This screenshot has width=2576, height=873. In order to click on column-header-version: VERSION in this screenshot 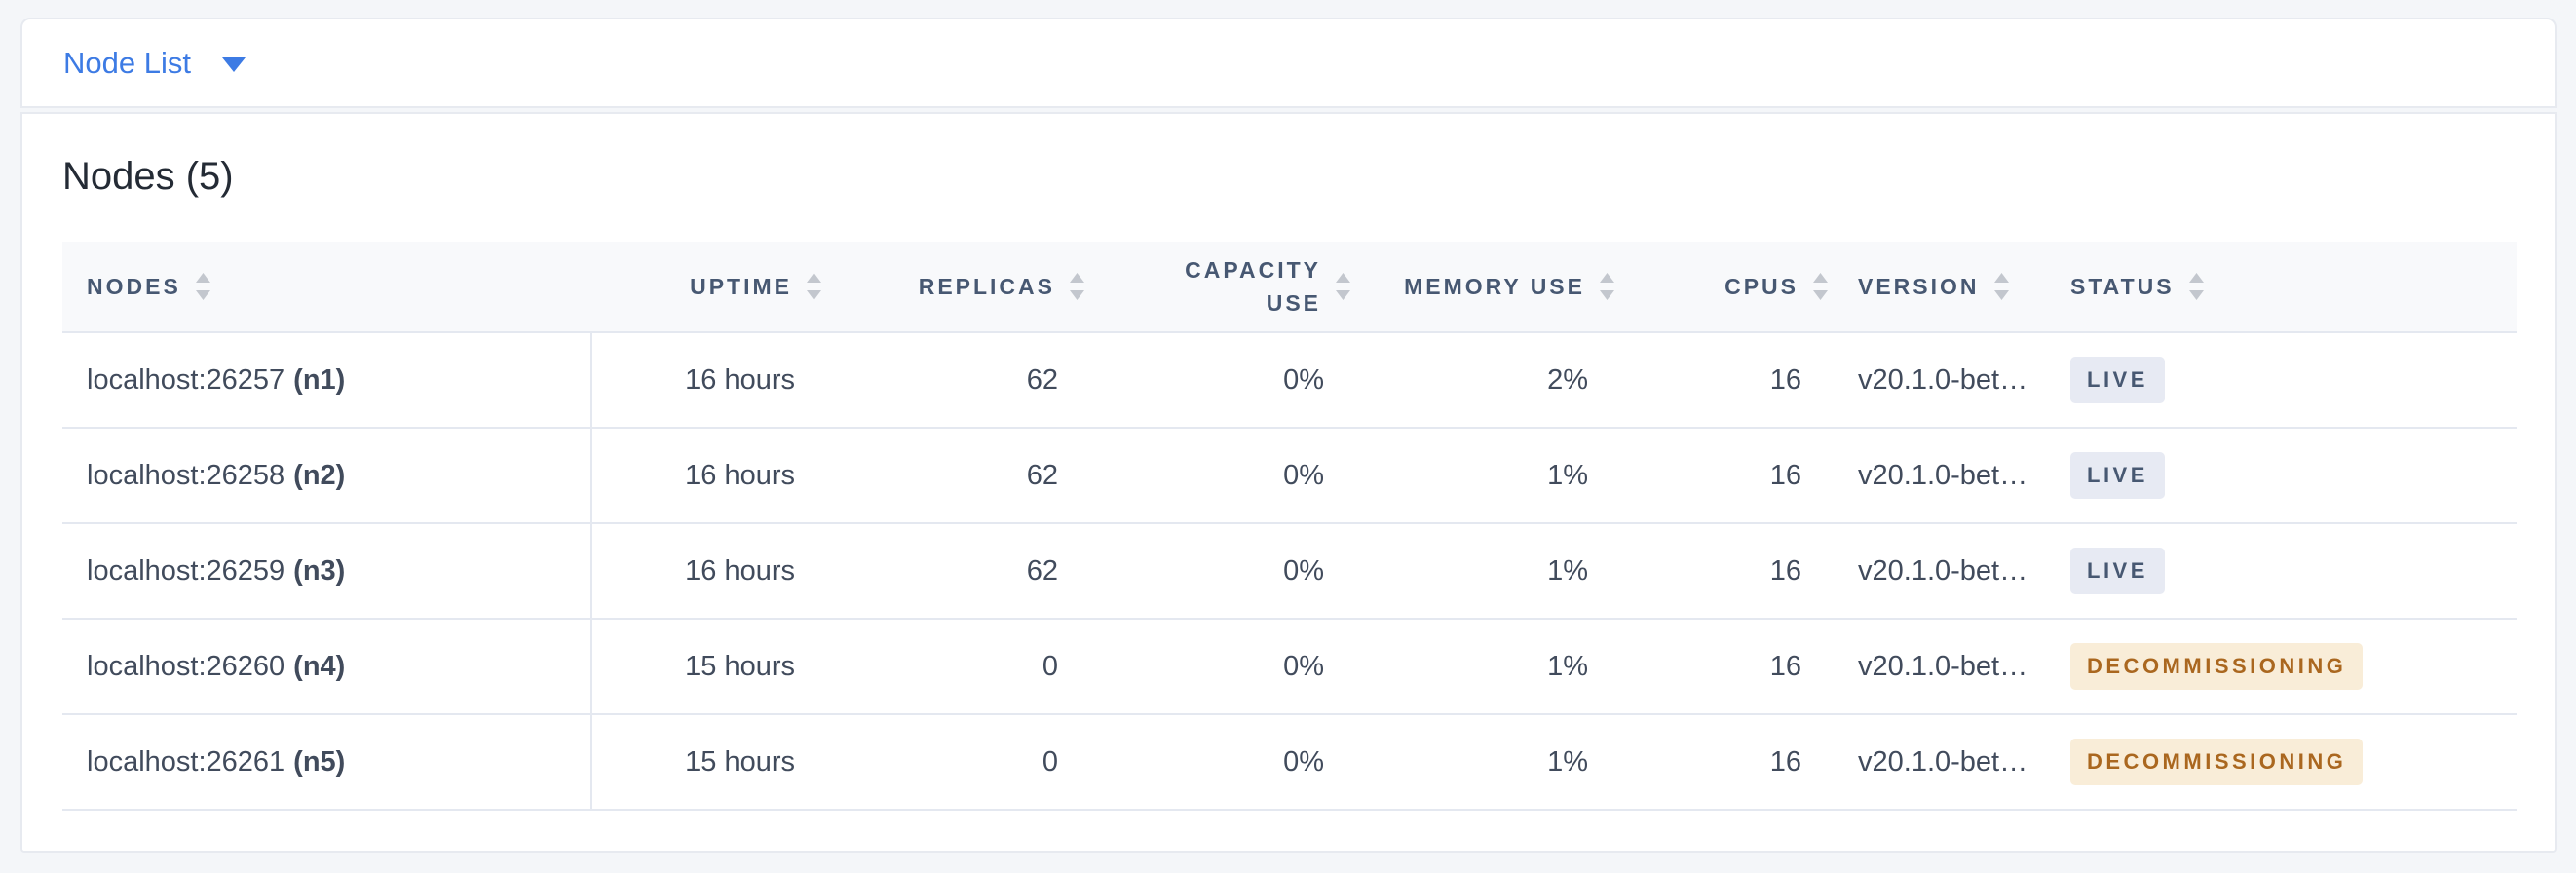, I will do `click(1951, 287)`.